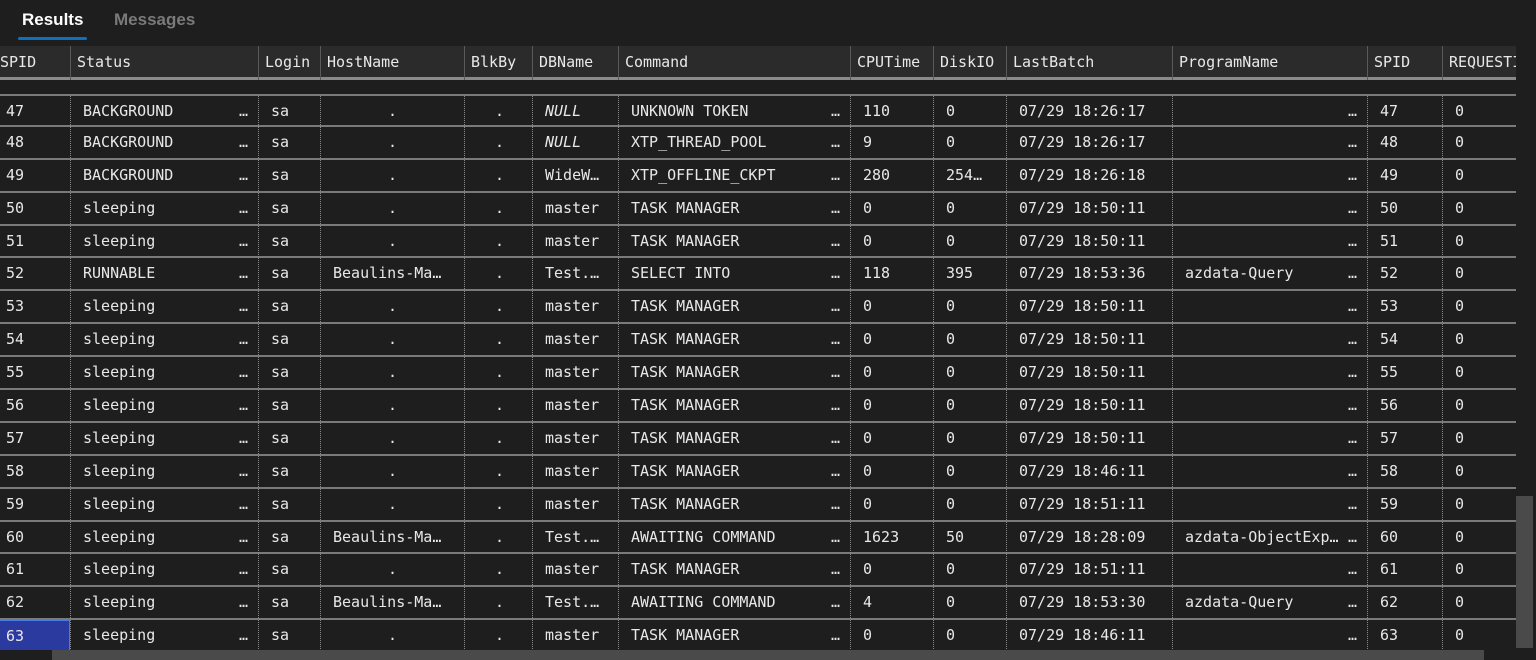 The width and height of the screenshot is (1536, 660). Describe the element at coordinates (35, 241) in the screenshot. I see `cell-spid: 51` at that location.